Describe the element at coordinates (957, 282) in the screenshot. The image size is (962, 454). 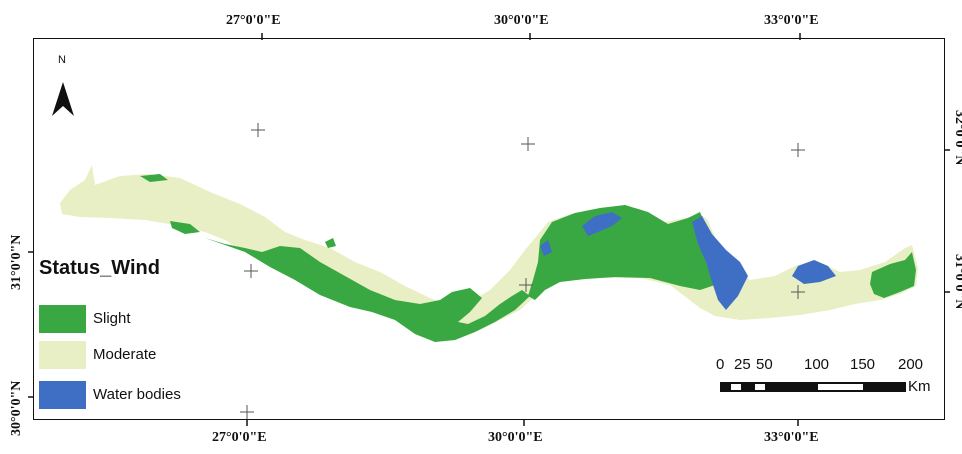
I see `lat-label-right-31: 31°0'0"N` at that location.